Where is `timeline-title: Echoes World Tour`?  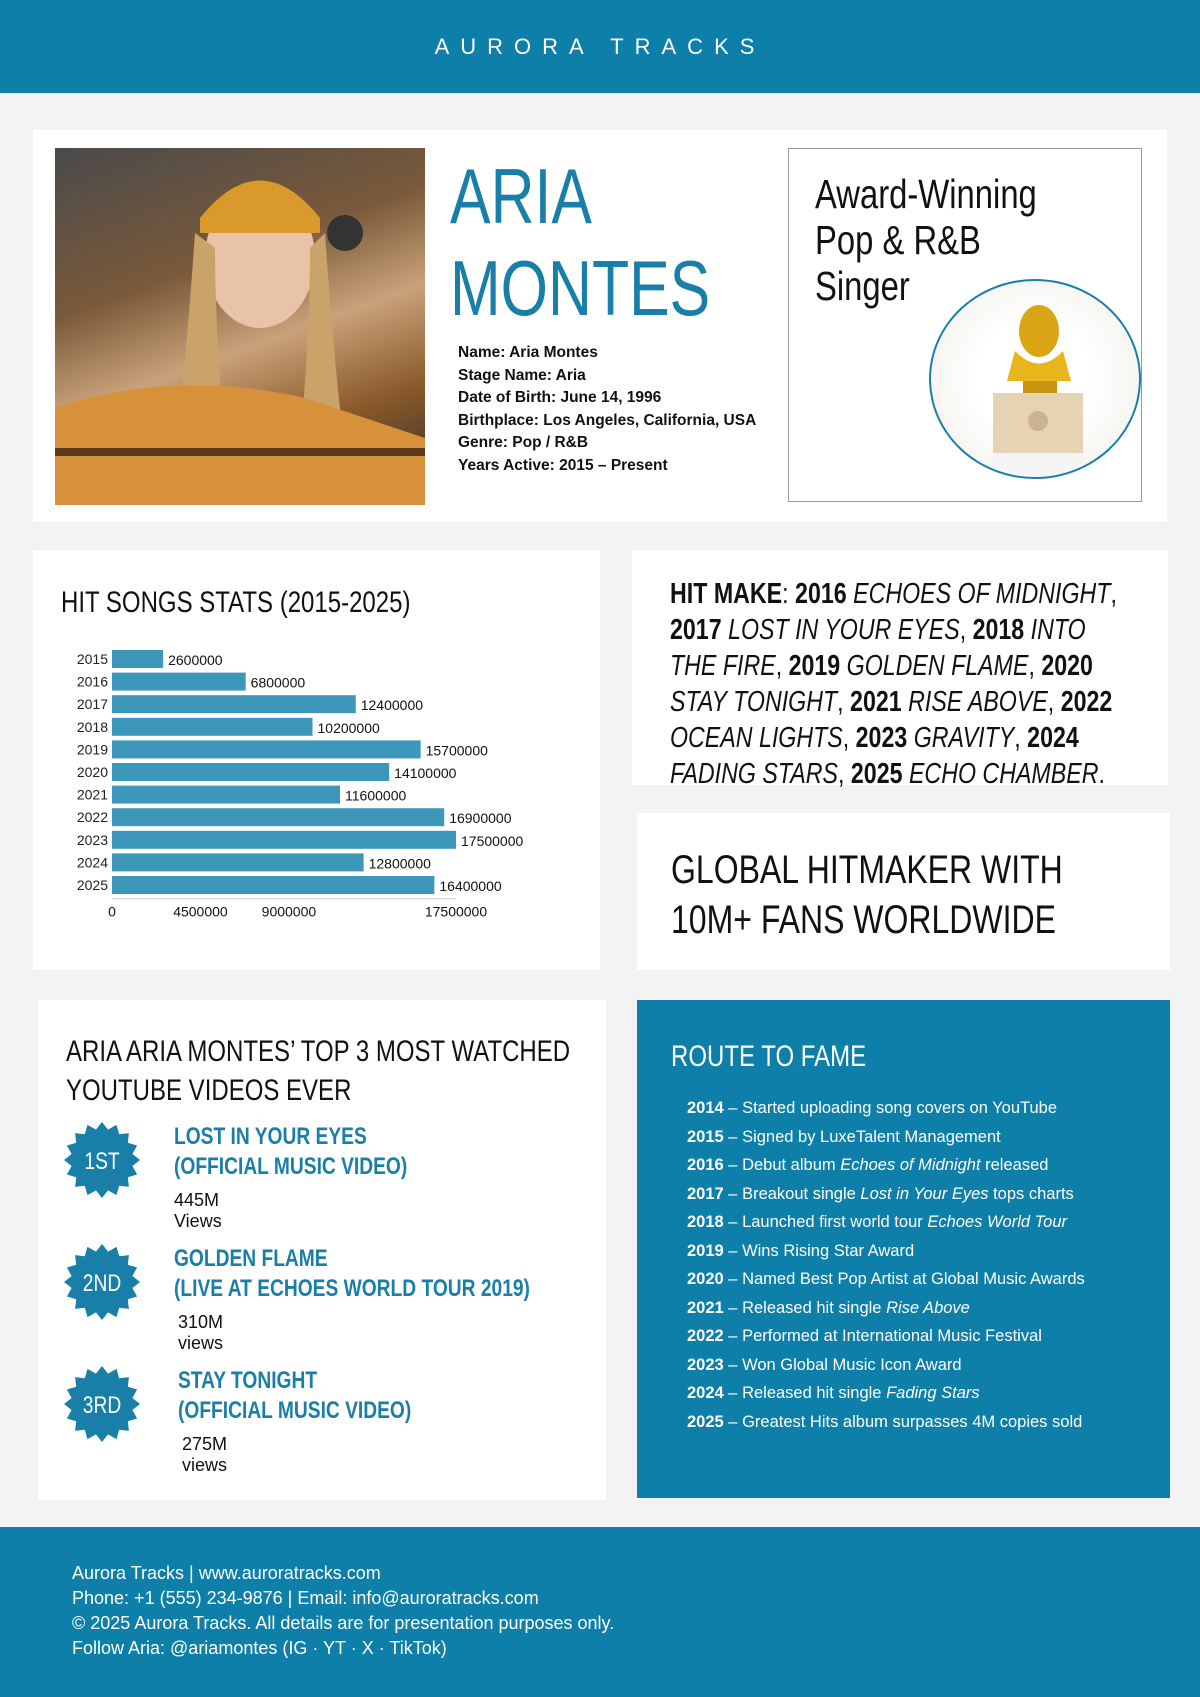
timeline-title: Echoes World Tour is located at coordinates (997, 1222).